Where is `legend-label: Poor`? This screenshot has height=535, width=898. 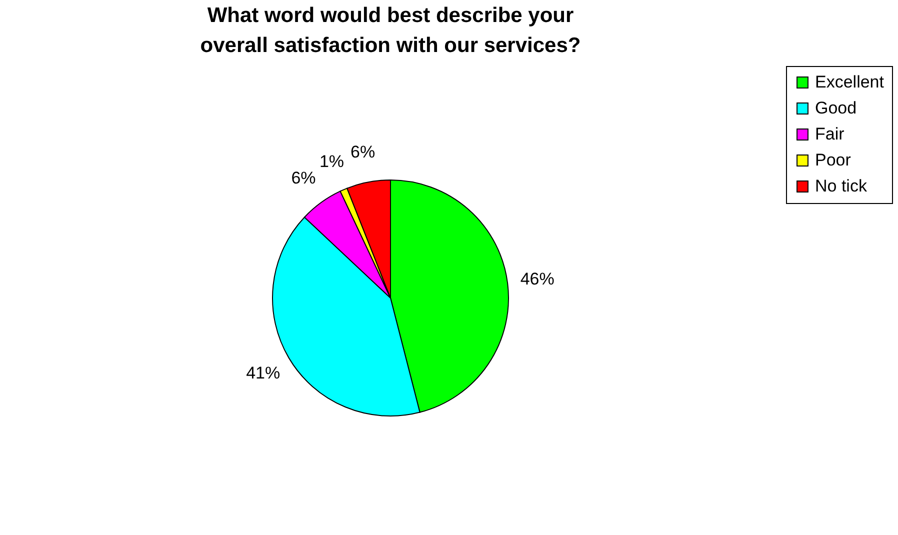
legend-label: Poor is located at coordinates (833, 160).